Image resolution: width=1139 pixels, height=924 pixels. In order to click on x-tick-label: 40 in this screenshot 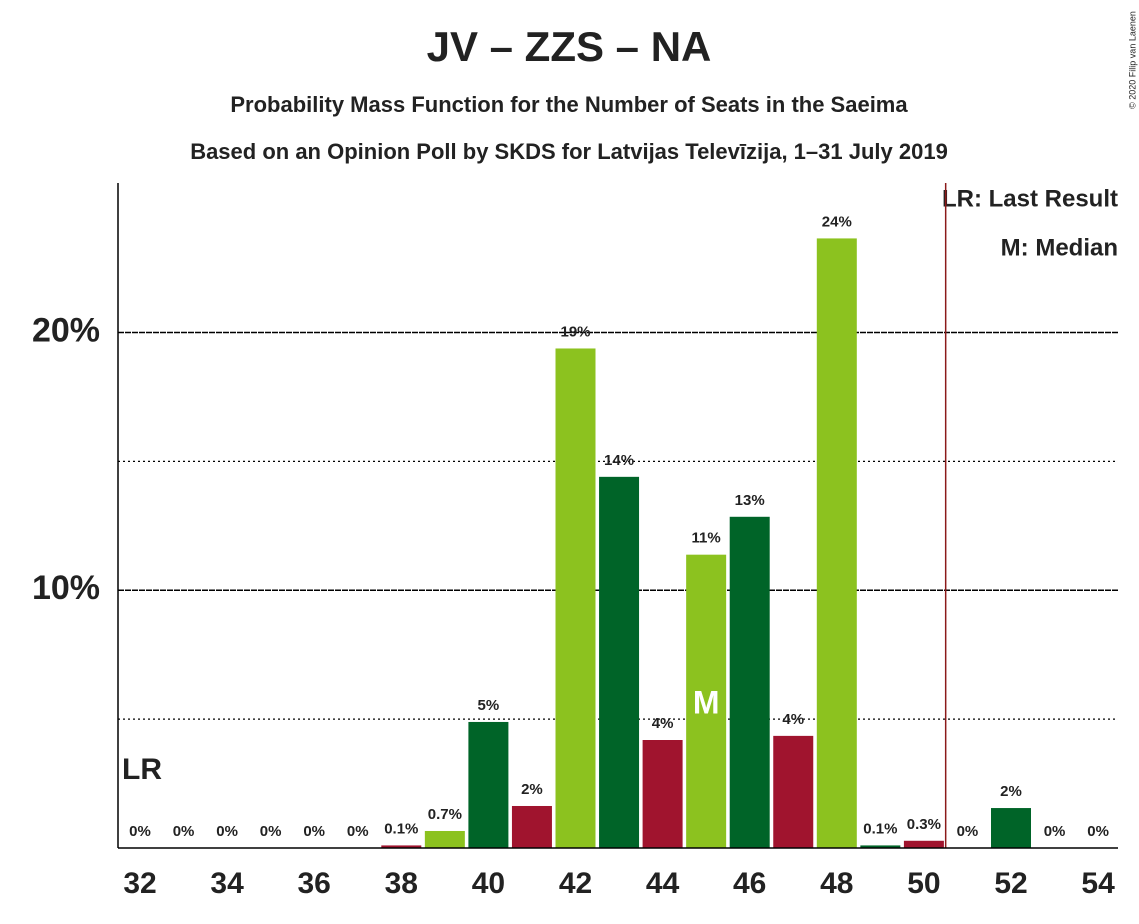, I will do `click(488, 883)`.